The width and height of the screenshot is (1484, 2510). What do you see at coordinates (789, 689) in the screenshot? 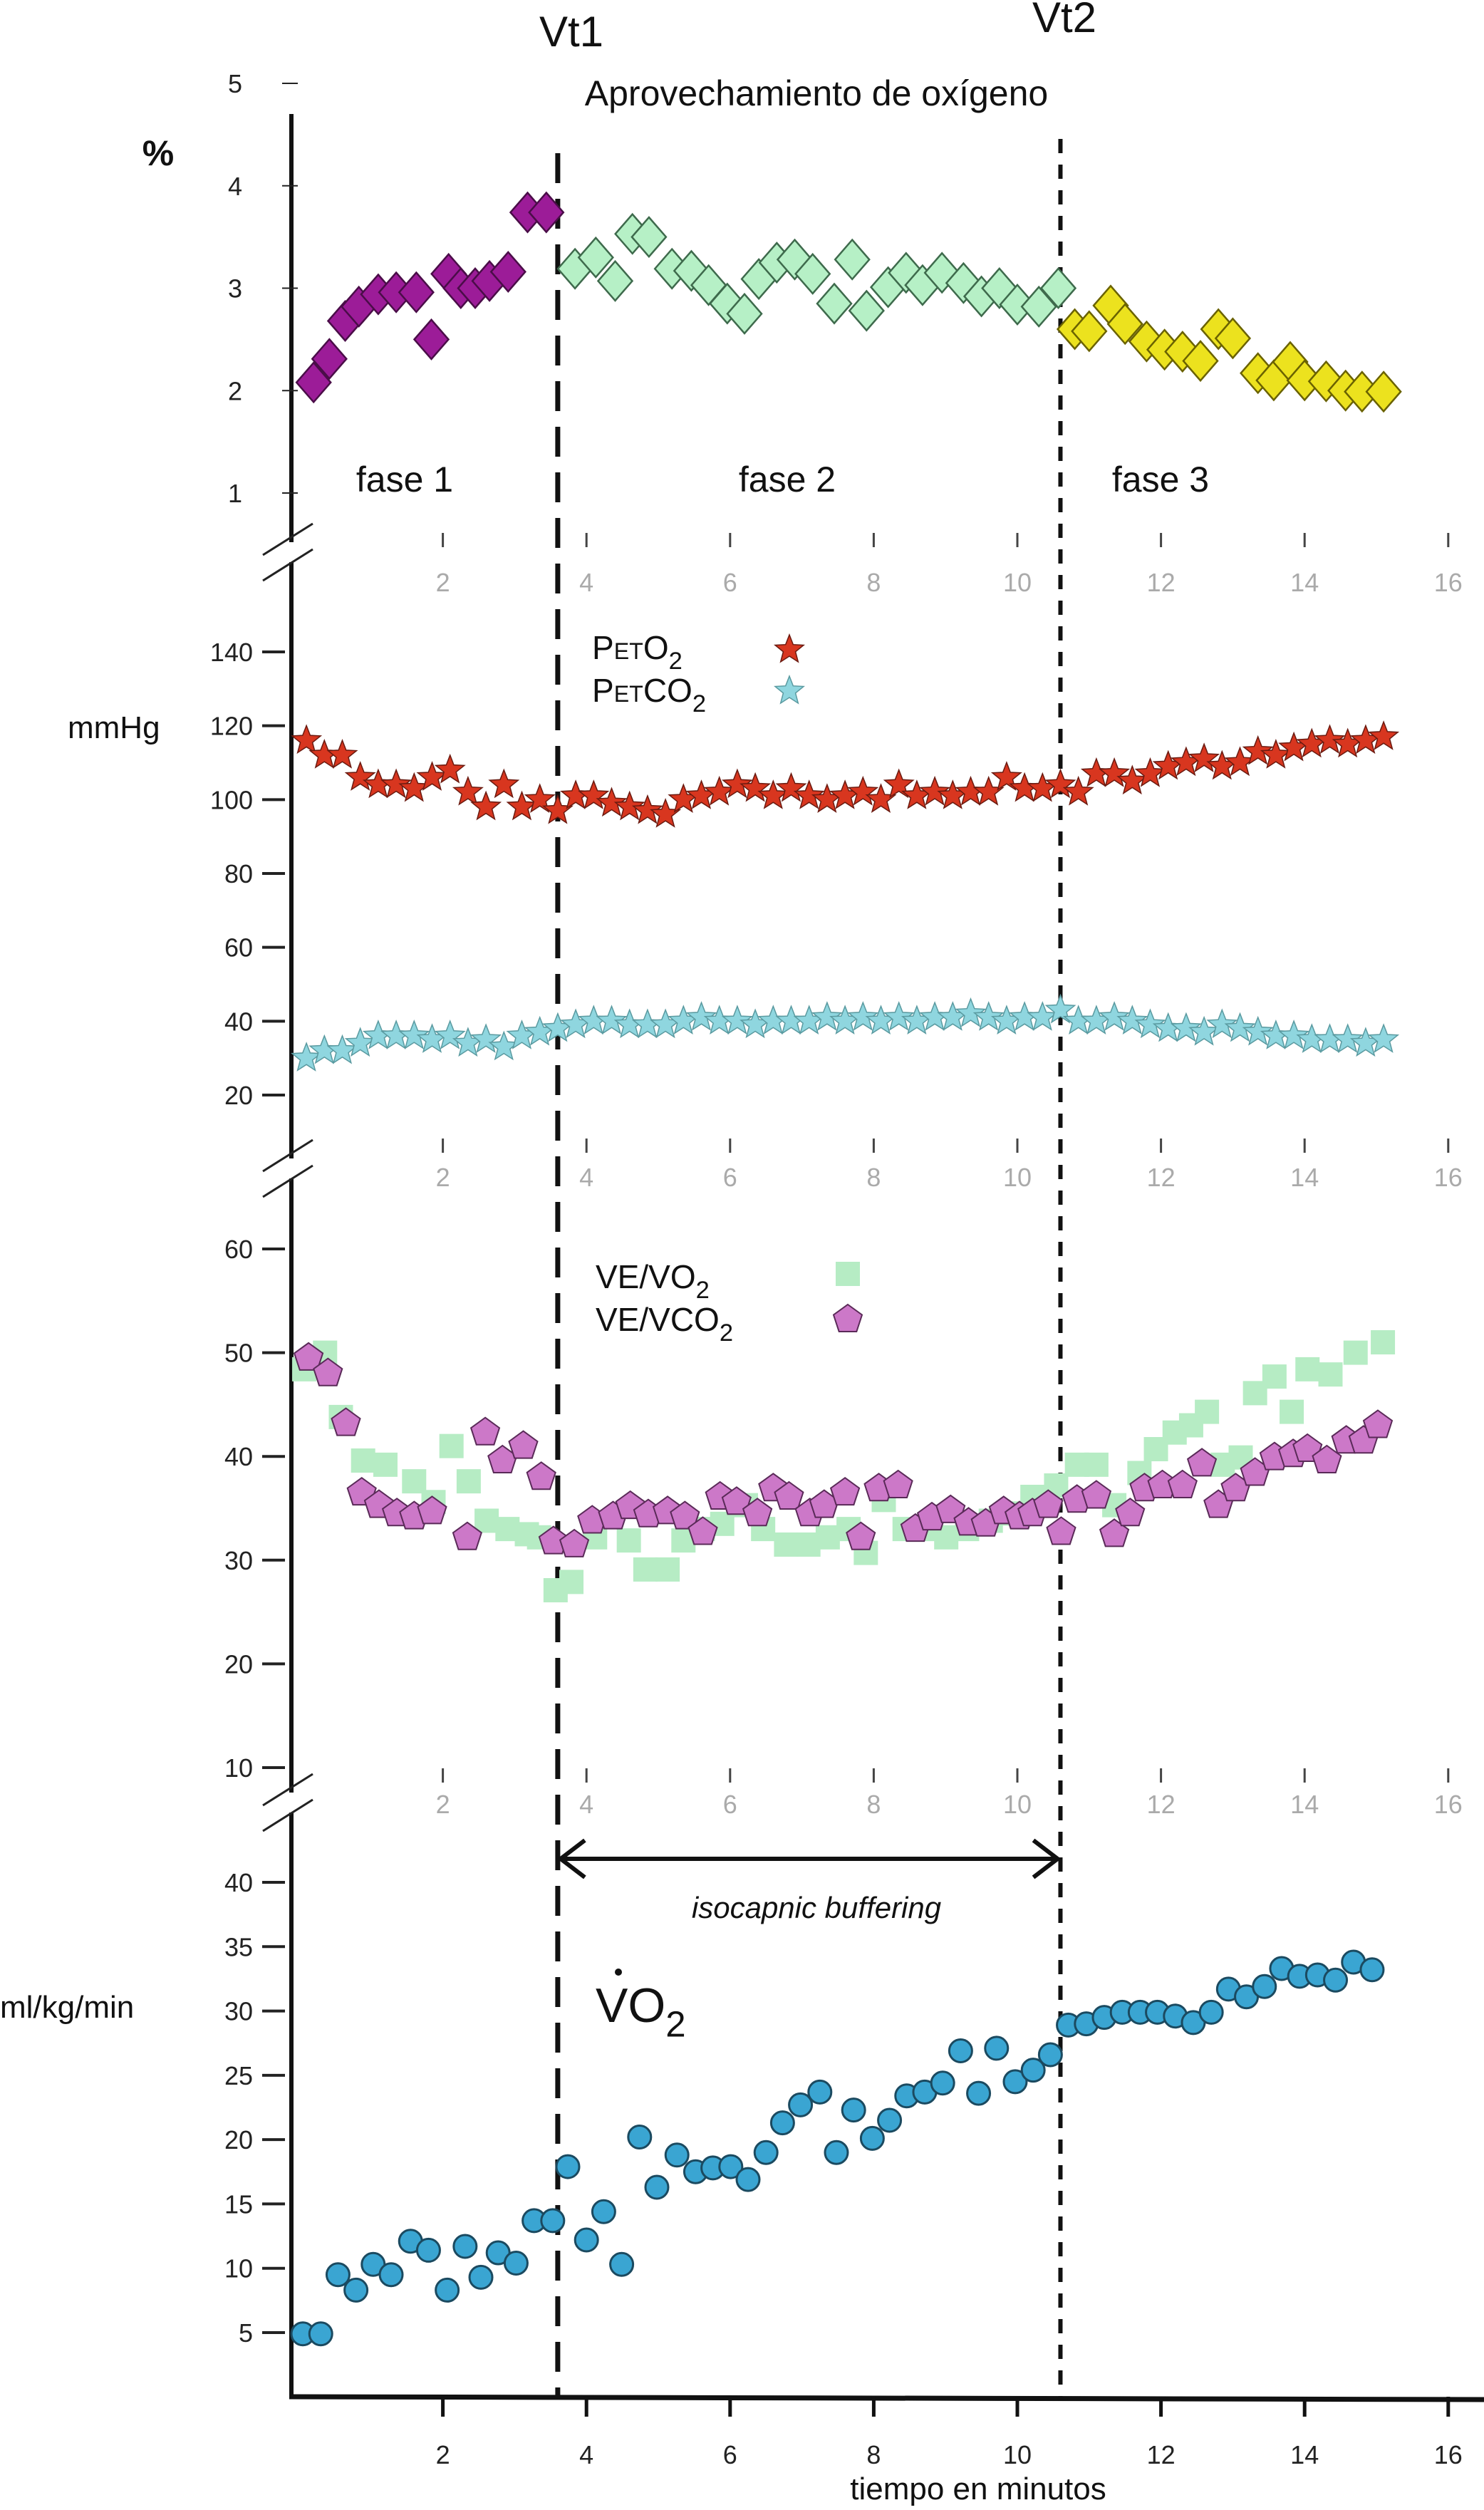
I see `legend-petco2-star-icon` at bounding box center [789, 689].